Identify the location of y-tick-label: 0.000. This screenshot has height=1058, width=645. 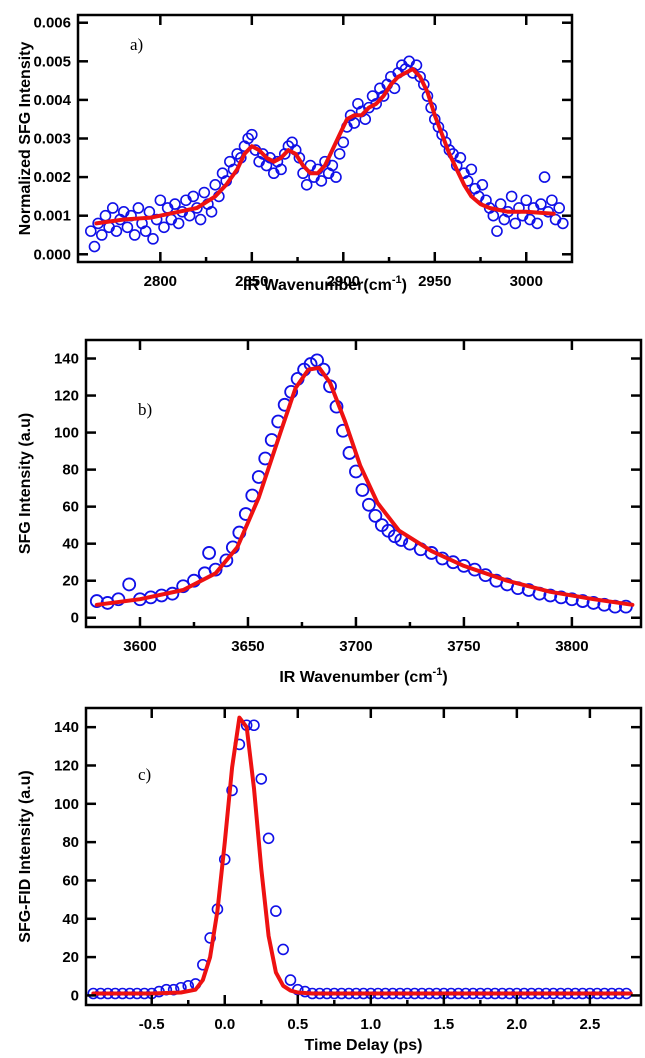
(52, 254).